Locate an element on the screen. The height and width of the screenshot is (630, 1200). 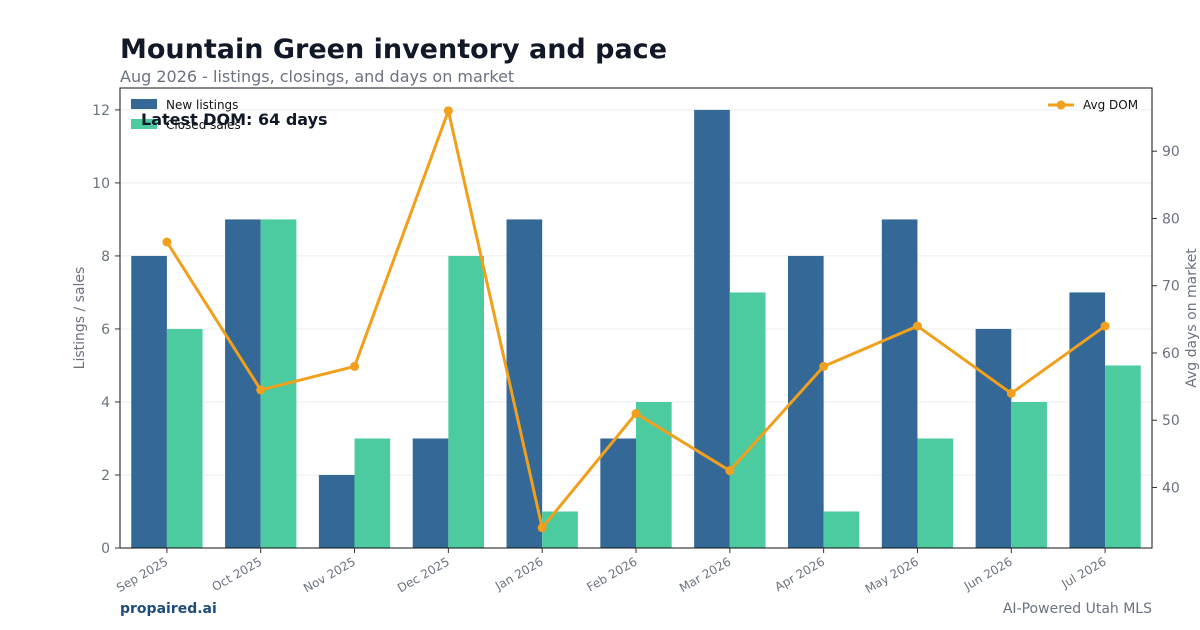
x-tick-label: May 2026 is located at coordinates (892, 575).